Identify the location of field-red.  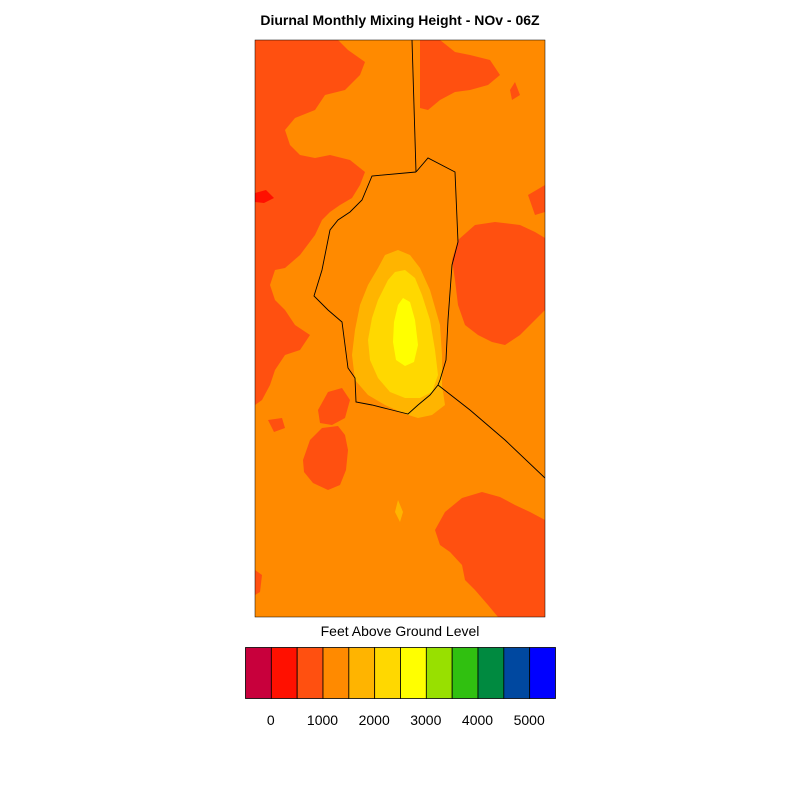
(264, 196).